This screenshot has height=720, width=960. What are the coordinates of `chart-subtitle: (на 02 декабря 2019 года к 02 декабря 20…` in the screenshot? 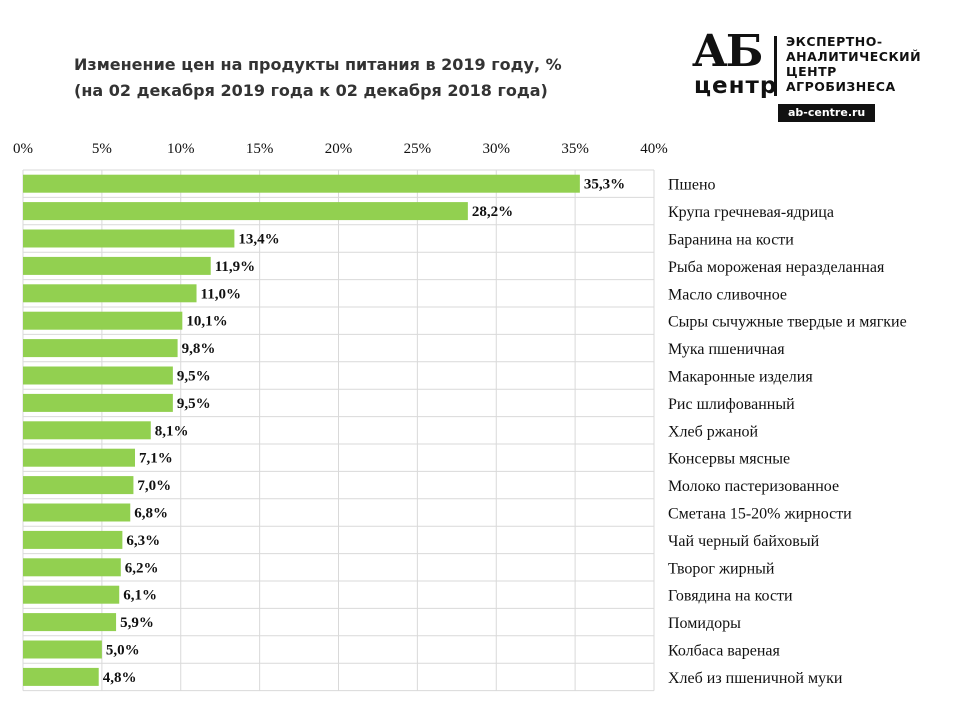 It's located at (311, 90).